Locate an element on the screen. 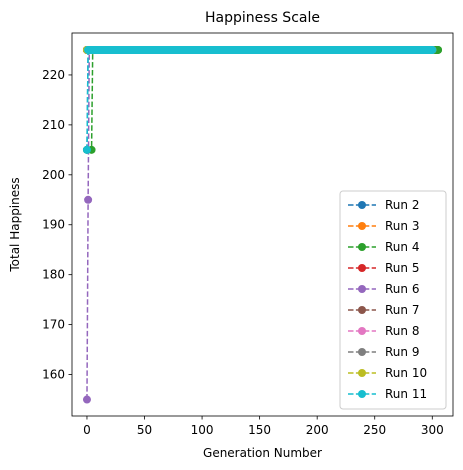 This screenshot has width=463, height=470. y-tick-label: 180 is located at coordinates (53, 275).